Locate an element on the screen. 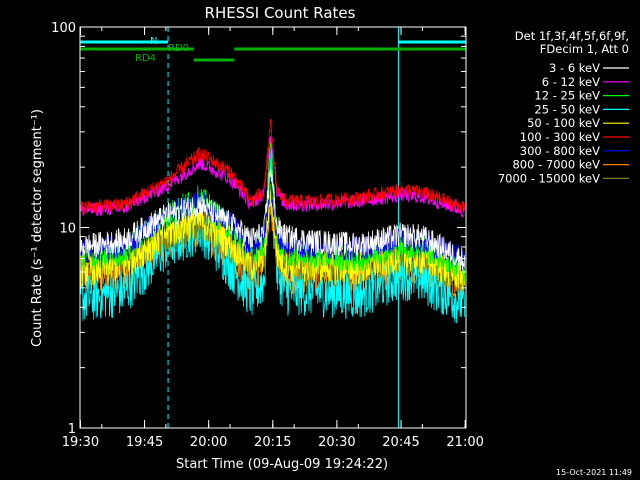 This screenshot has height=480, width=640. timestamp-footer: 15-Oct-2021 11:49 is located at coordinates (594, 472).